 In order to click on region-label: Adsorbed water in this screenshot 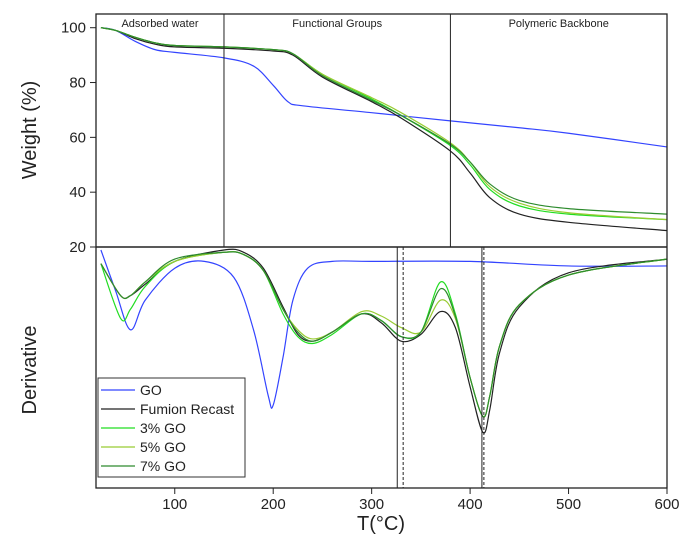, I will do `click(159, 24)`.